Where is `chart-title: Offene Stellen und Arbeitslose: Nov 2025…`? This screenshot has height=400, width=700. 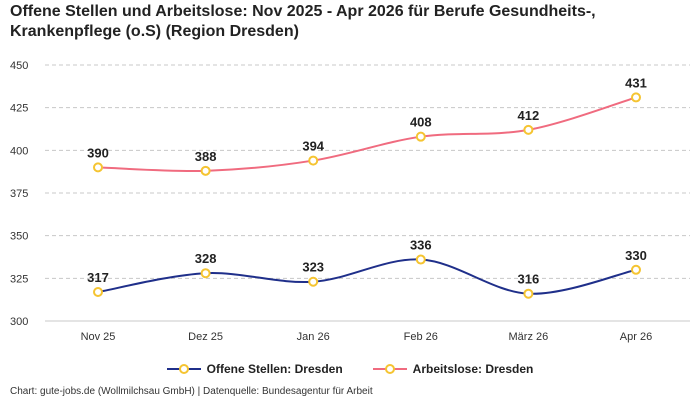
chart-title: Offene Stellen und Arbeitslose: Nov 2025… is located at coordinates (350, 22).